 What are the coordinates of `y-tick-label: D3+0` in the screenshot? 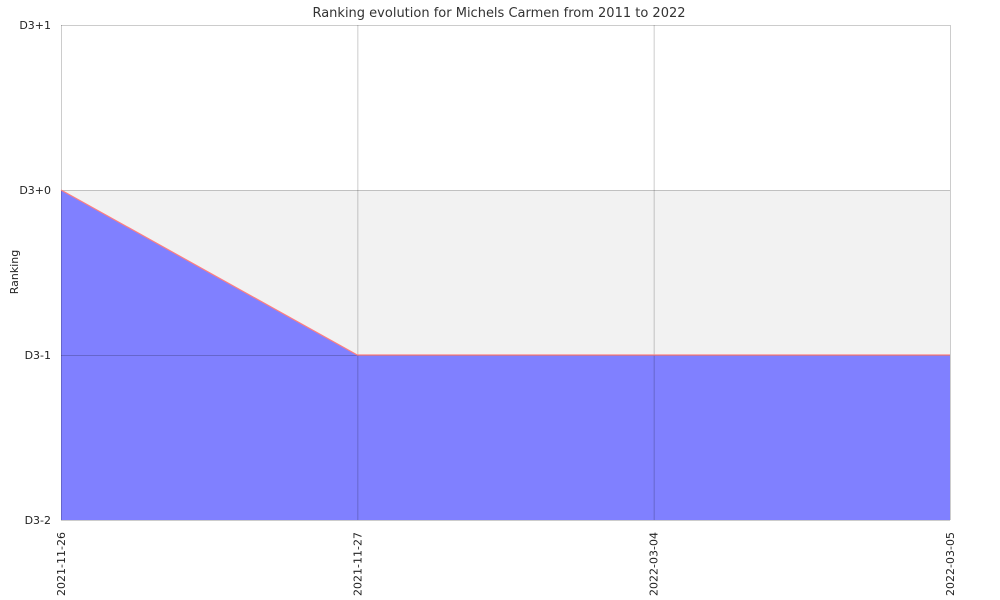 It's located at (35, 190).